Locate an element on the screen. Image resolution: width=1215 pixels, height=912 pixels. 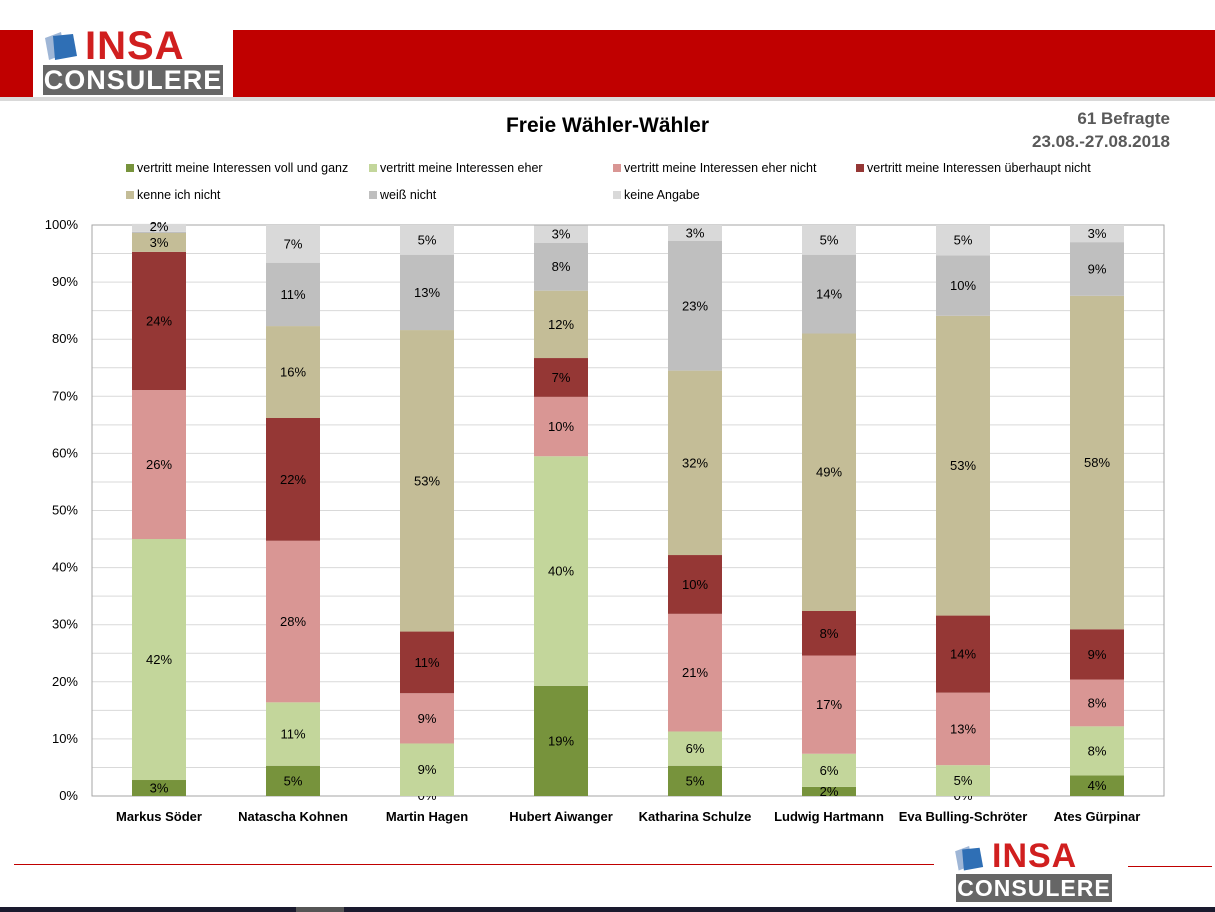
x-tick-label: Hubert Aiwanger is located at coordinates (561, 816).